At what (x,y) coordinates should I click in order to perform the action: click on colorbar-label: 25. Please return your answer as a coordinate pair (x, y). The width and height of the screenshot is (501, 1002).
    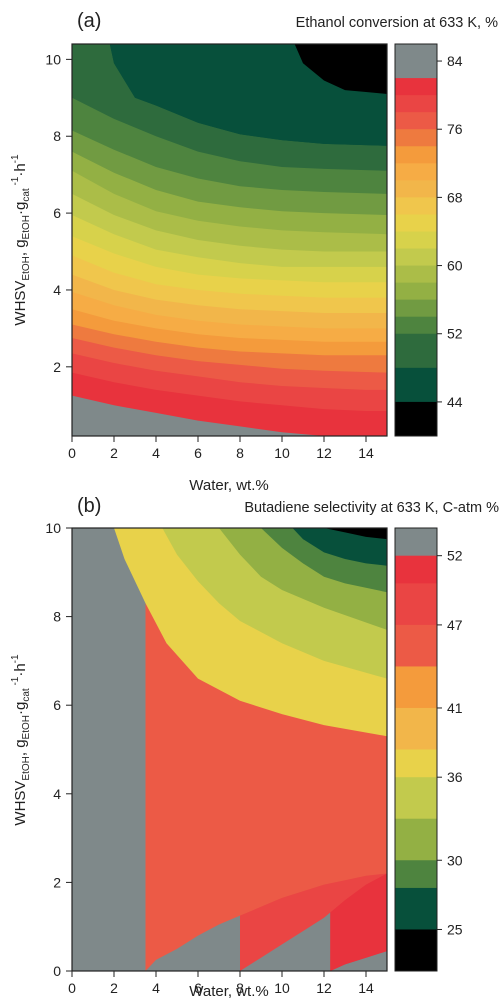
    Looking at the image, I should click on (455, 929).